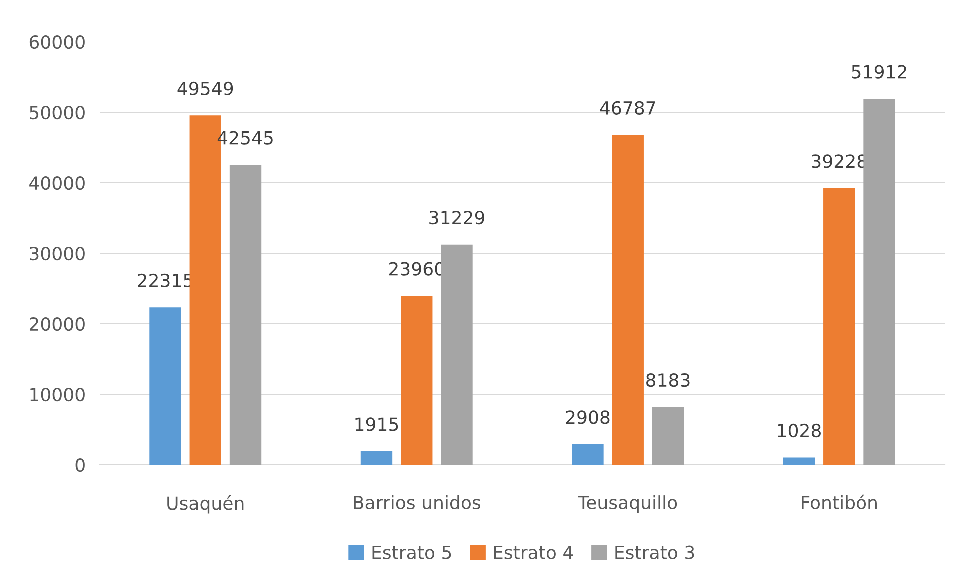  What do you see at coordinates (57, 395) in the screenshot?
I see `y-tick-label: 10000` at bounding box center [57, 395].